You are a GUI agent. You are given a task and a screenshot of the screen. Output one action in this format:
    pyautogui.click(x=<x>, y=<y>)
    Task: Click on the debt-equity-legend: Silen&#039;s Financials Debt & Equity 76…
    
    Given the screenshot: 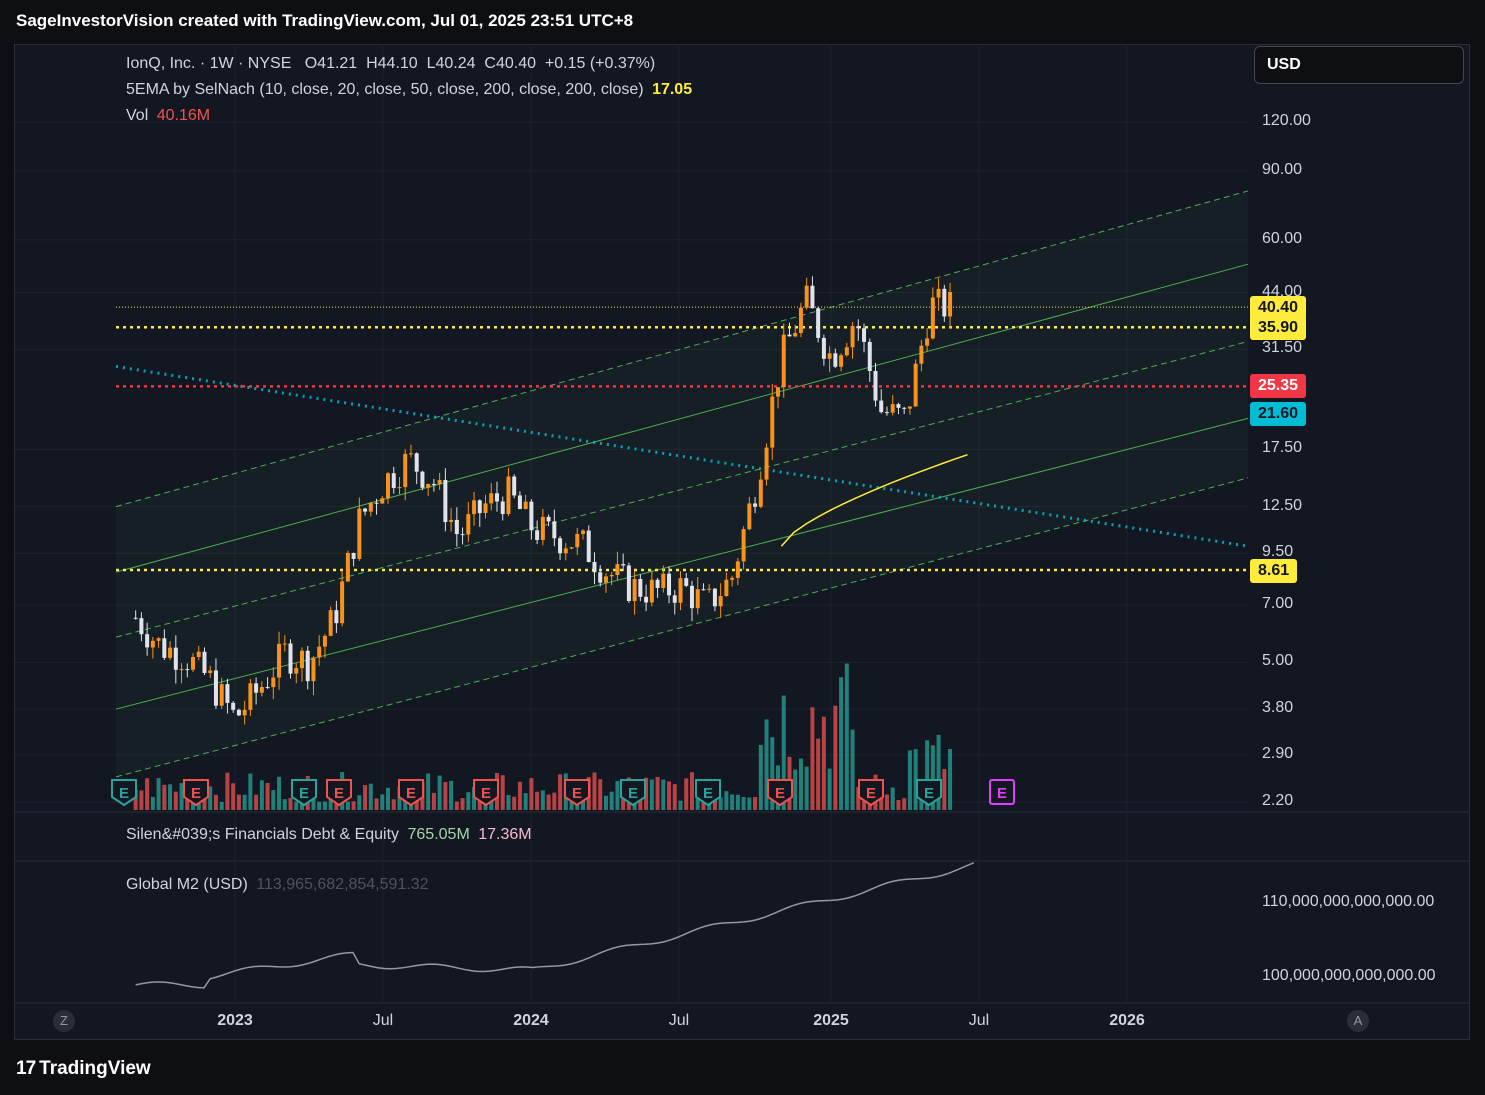 What is the action you would take?
    pyautogui.click(x=329, y=835)
    